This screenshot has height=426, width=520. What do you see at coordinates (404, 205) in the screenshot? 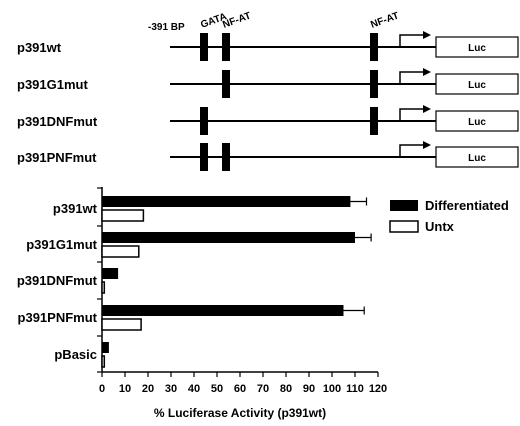
I see `legend-swatch-differentiated` at bounding box center [404, 205].